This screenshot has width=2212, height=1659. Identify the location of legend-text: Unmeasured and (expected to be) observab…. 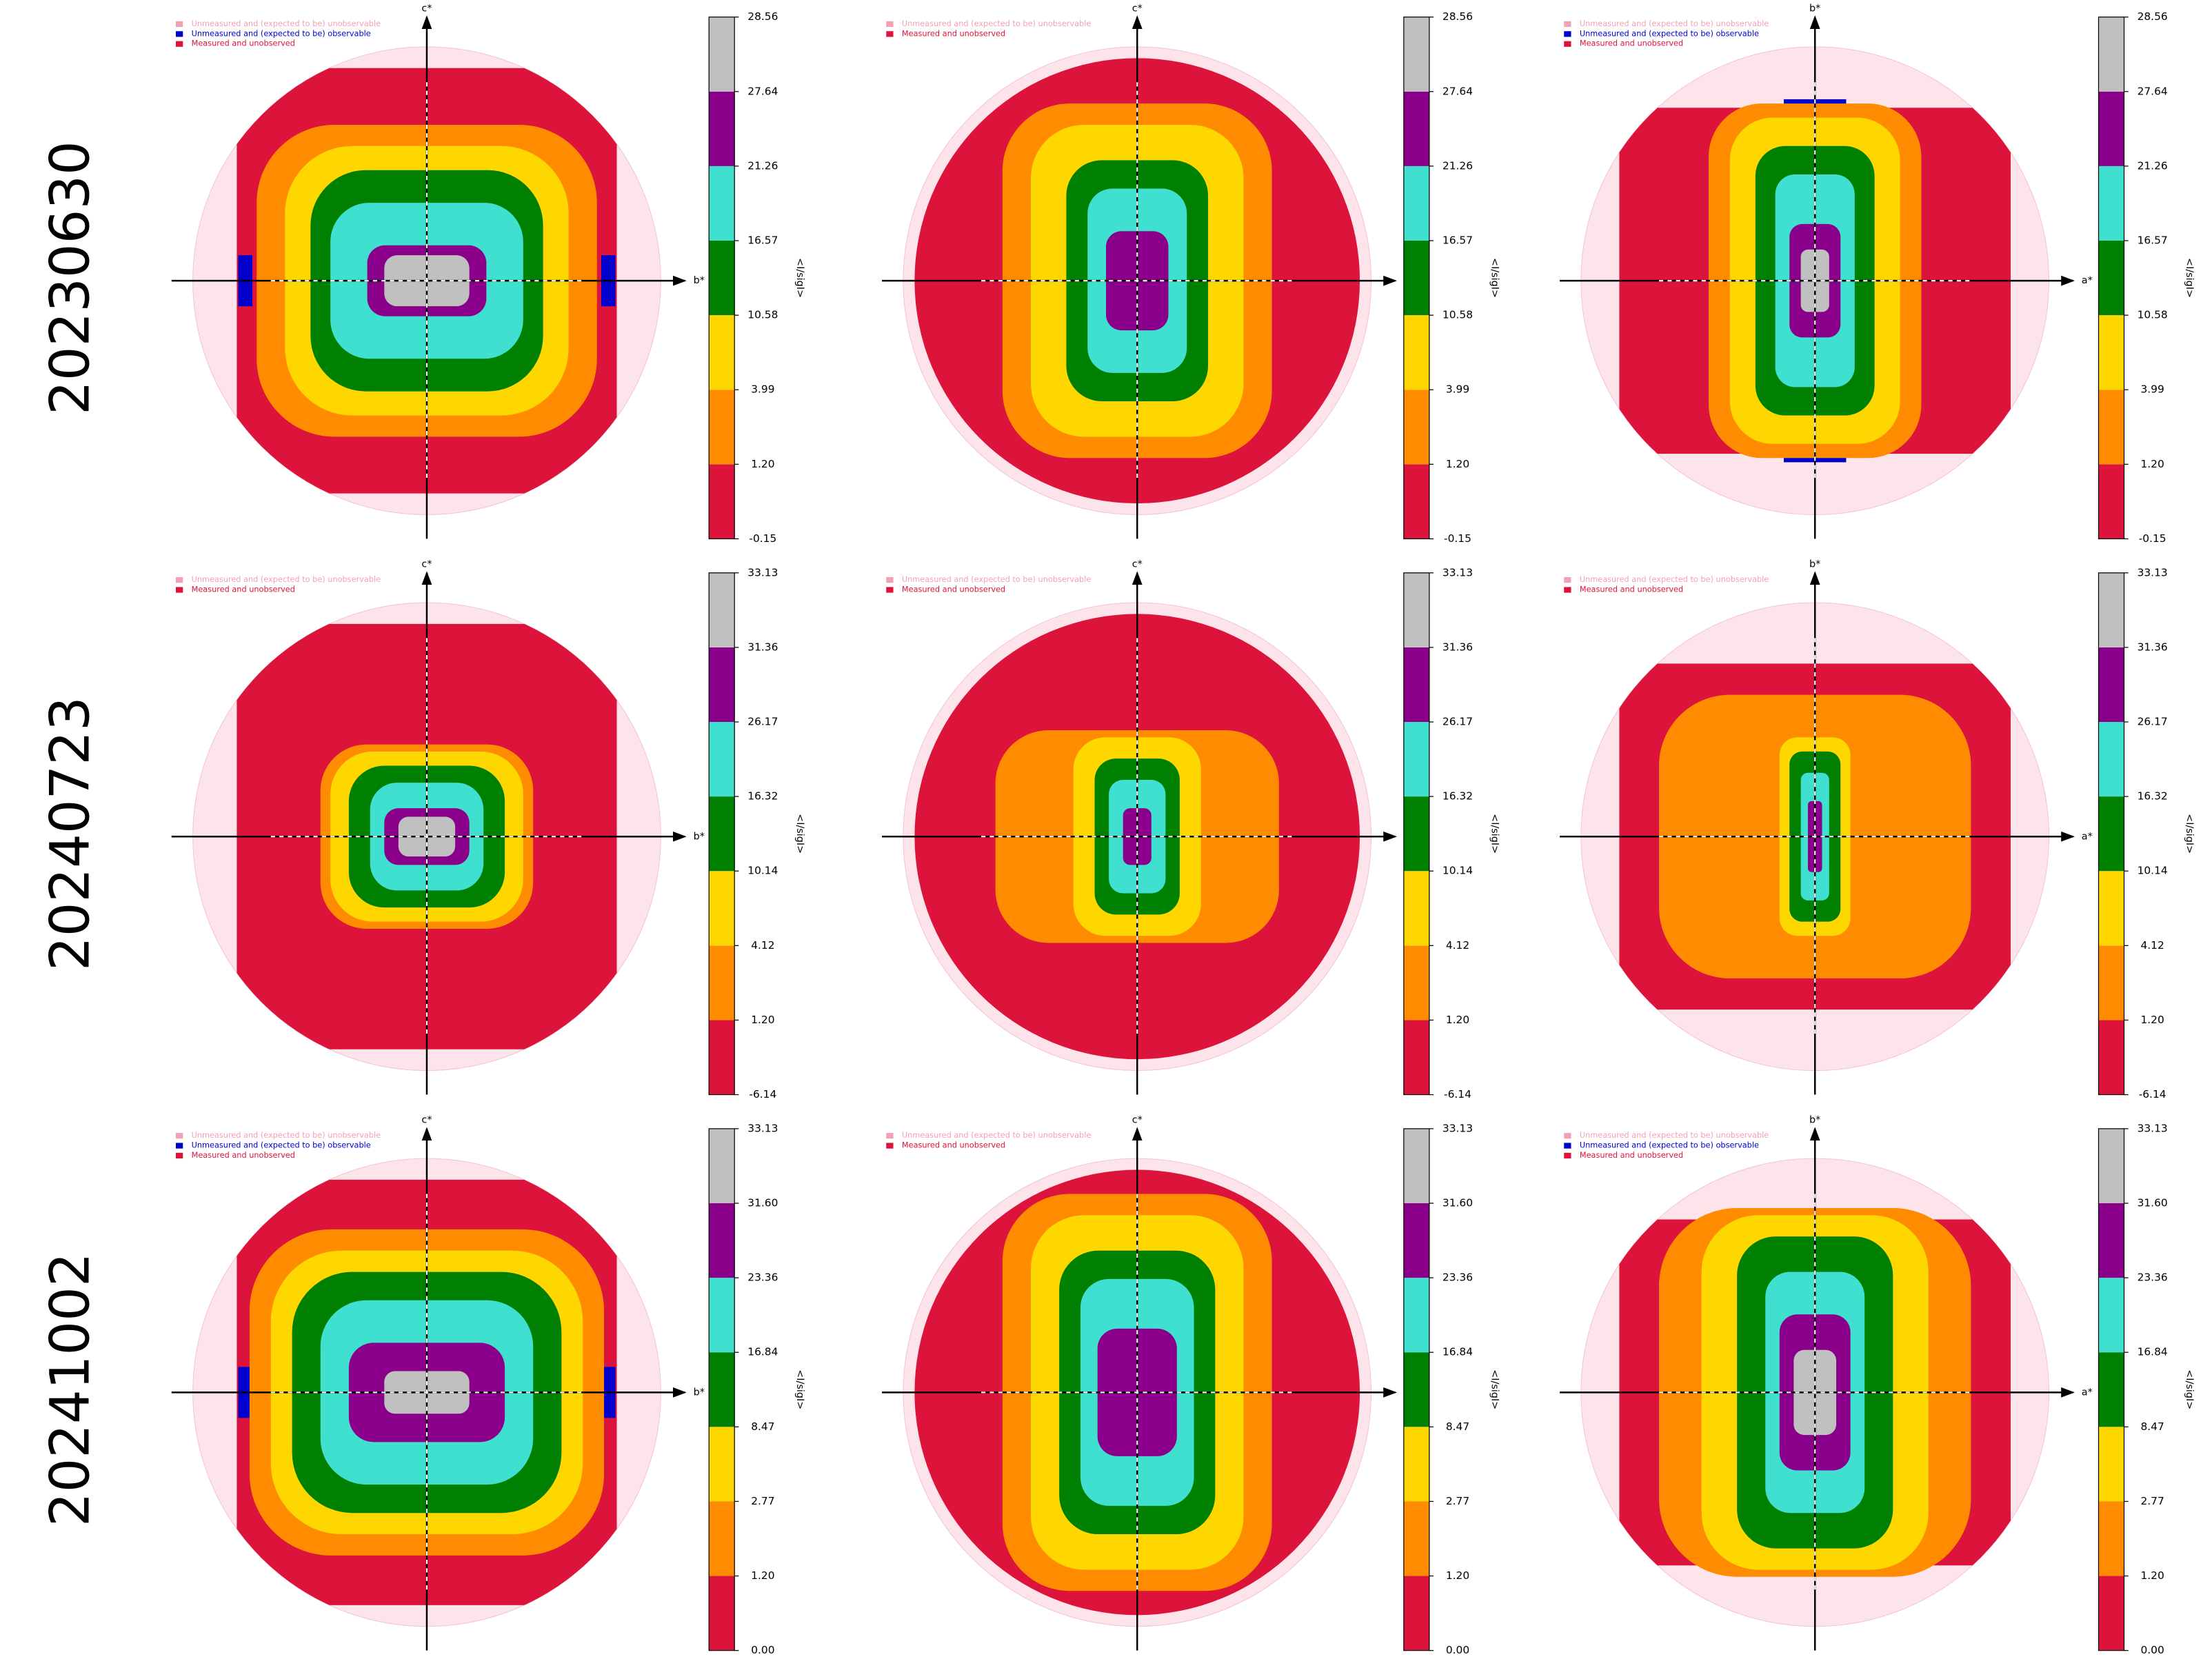
(1669, 1145).